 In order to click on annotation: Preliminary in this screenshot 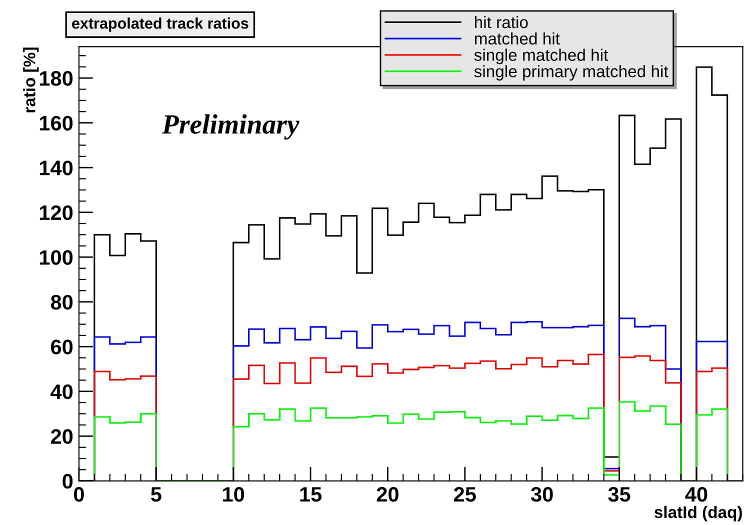, I will do `click(231, 127)`.